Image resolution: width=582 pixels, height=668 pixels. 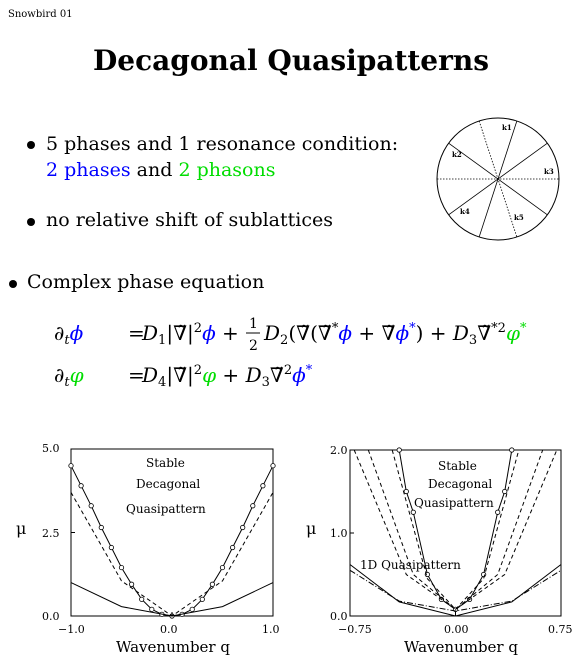 I want to click on ytick-label: 1.0, so click(x=339, y=533).